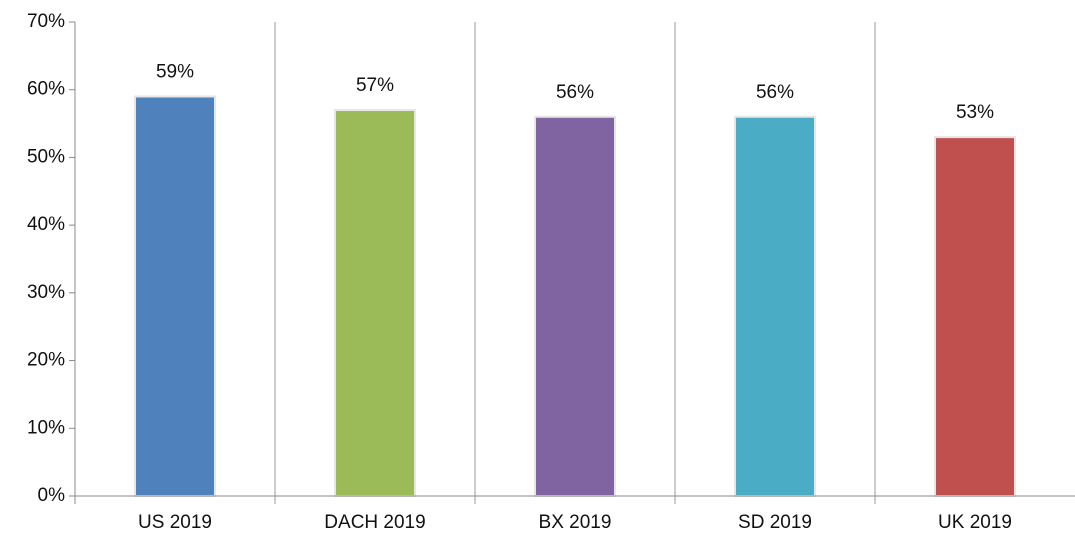 This screenshot has height=535, width=1075. I want to click on y-tick-label: 50%, so click(46, 156).